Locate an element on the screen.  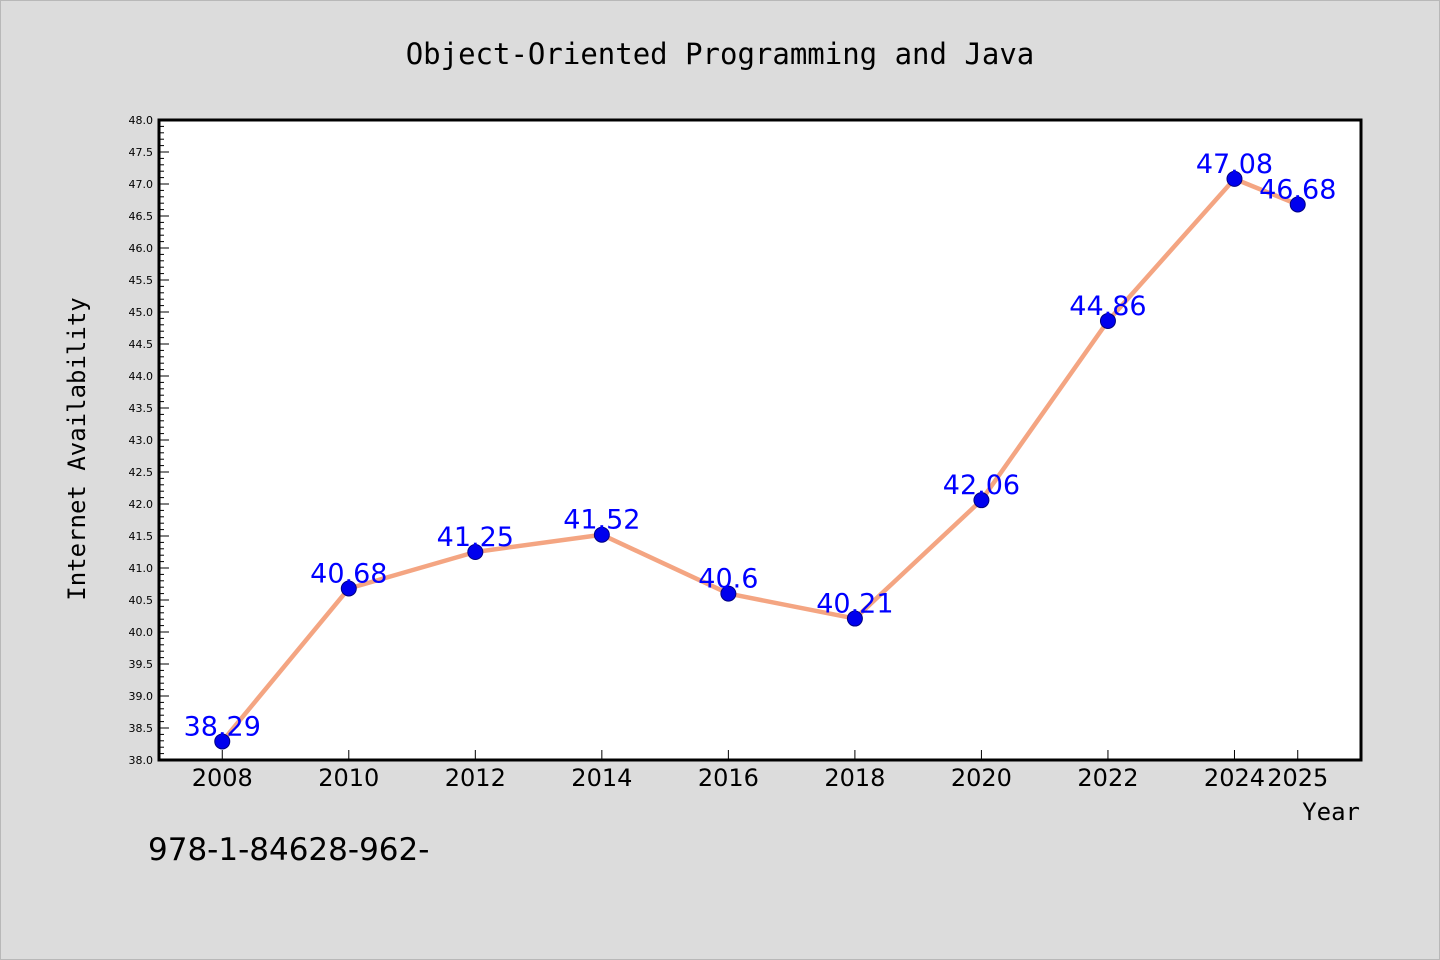
y-tick-label: 41.0 is located at coordinates (141, 568).